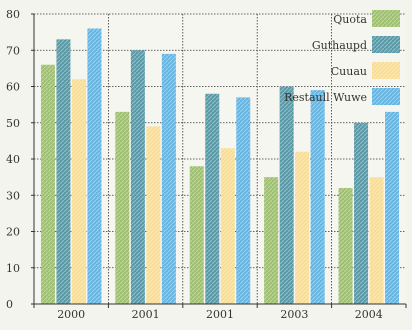 The width and height of the screenshot is (412, 330). What do you see at coordinates (71, 314) in the screenshot?
I see `x-tick-label: 2000` at bounding box center [71, 314].